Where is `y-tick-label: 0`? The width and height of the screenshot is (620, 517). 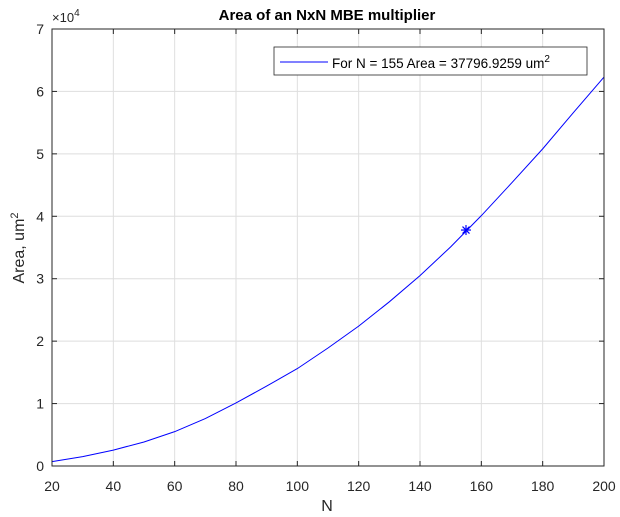 y-tick-label: 0 is located at coordinates (40, 466).